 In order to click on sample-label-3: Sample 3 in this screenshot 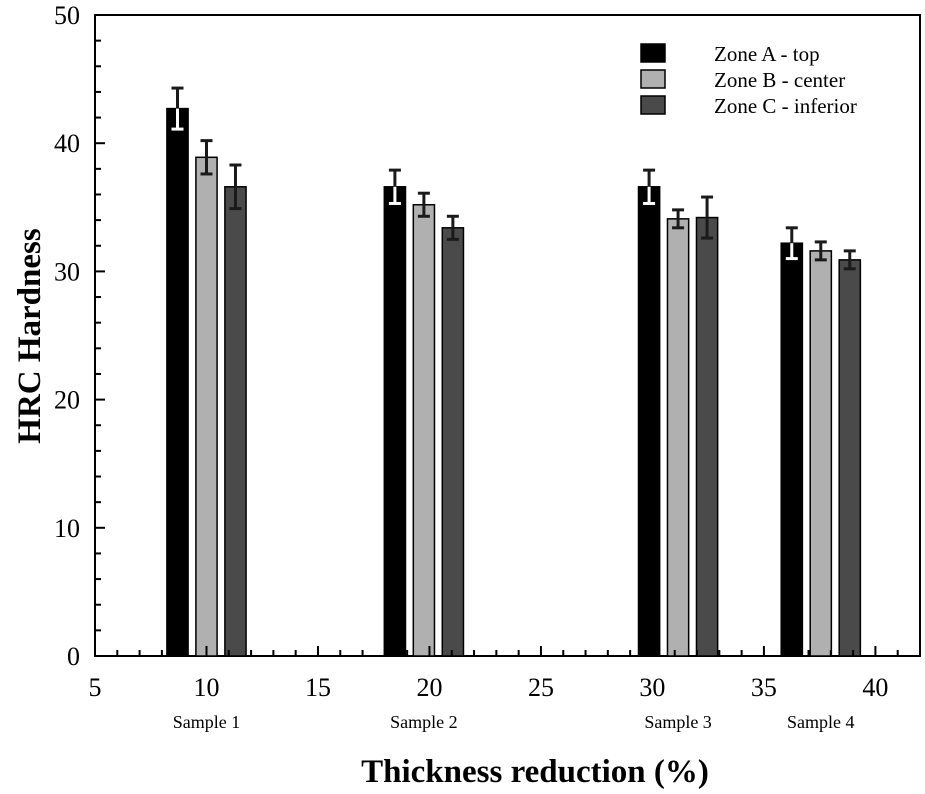, I will do `click(678, 722)`.